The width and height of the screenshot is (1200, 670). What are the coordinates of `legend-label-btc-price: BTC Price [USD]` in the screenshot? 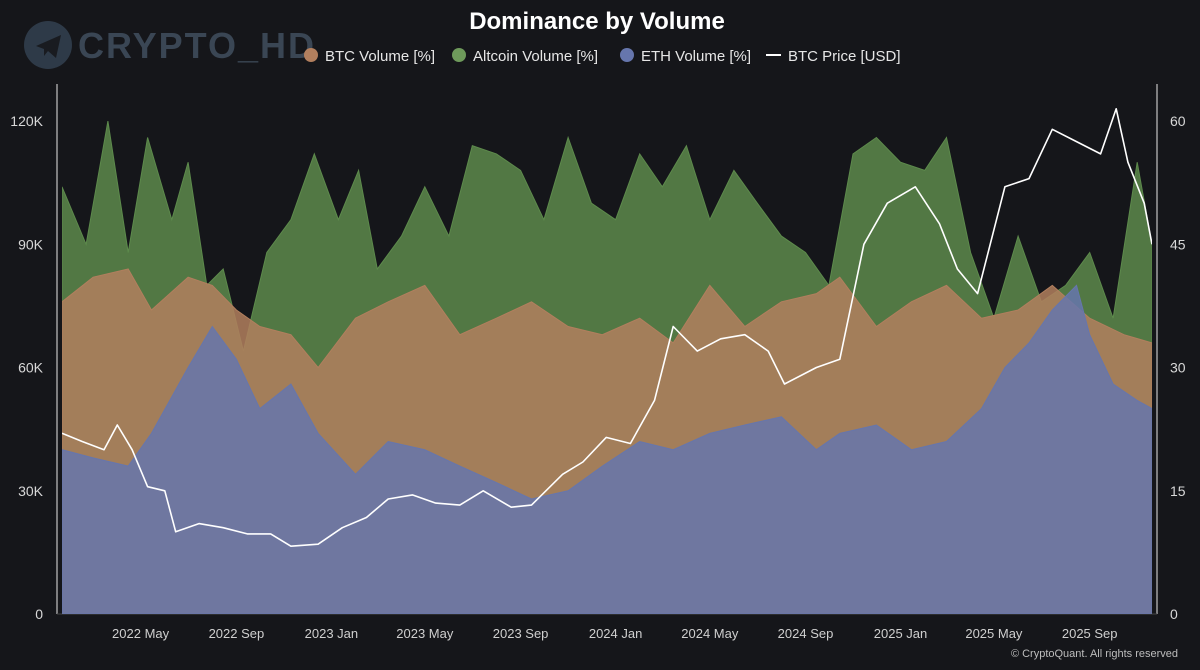 It's located at (844, 56).